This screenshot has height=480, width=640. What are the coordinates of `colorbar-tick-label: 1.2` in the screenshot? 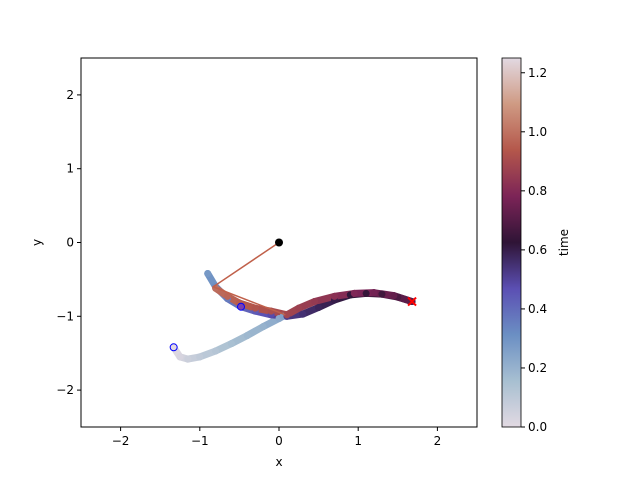 It's located at (537, 73).